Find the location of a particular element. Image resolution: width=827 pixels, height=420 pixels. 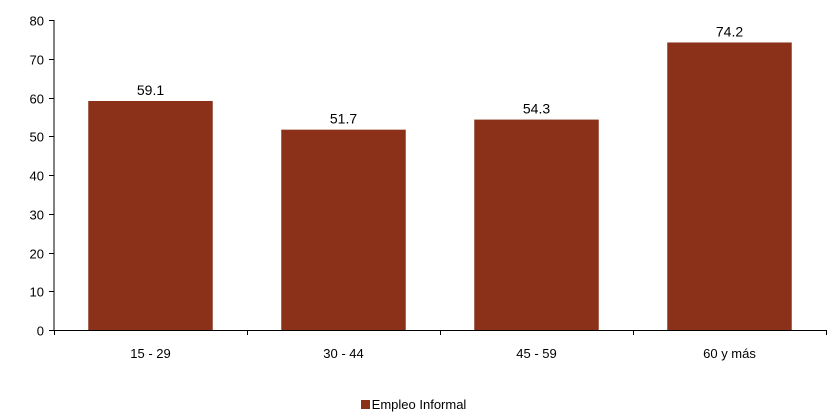

y-axis: 0 10 20 30 40 50 60 70 80 is located at coordinates (42, 176).